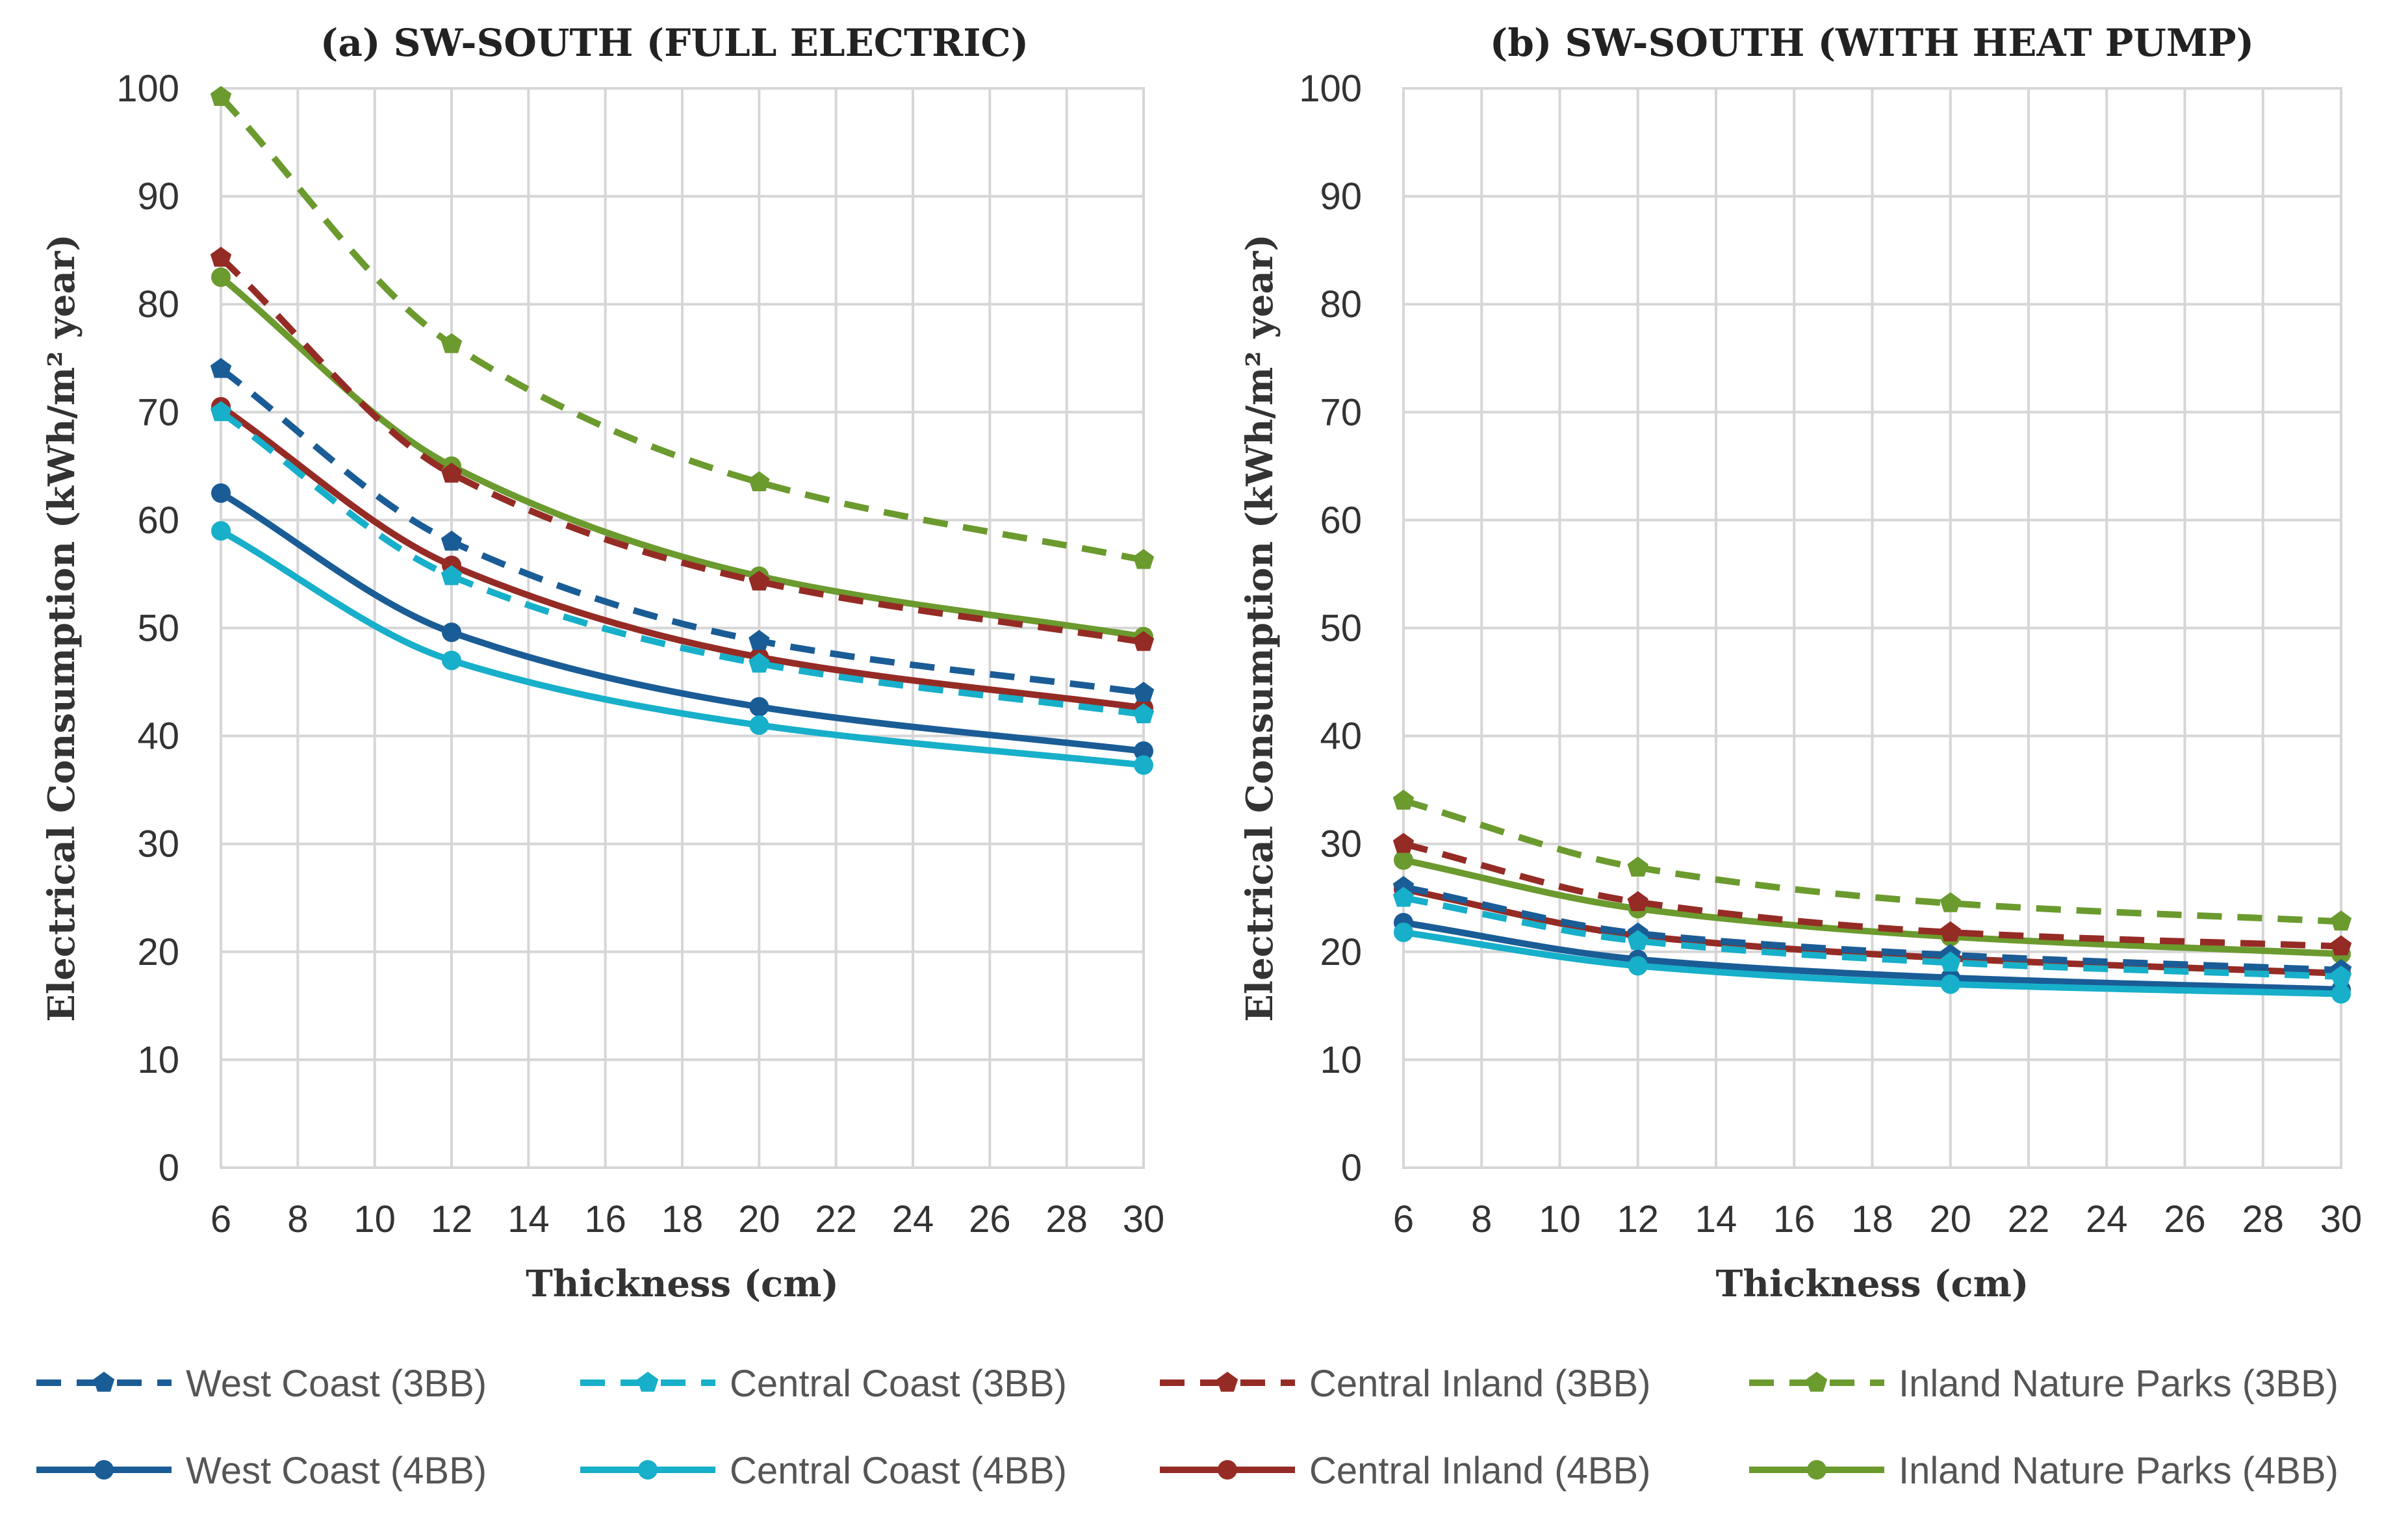 This screenshot has height=1514, width=2408. I want to click on chart-title: (a) SW-SOUTH (FULL ELECTRIC), so click(674, 43).